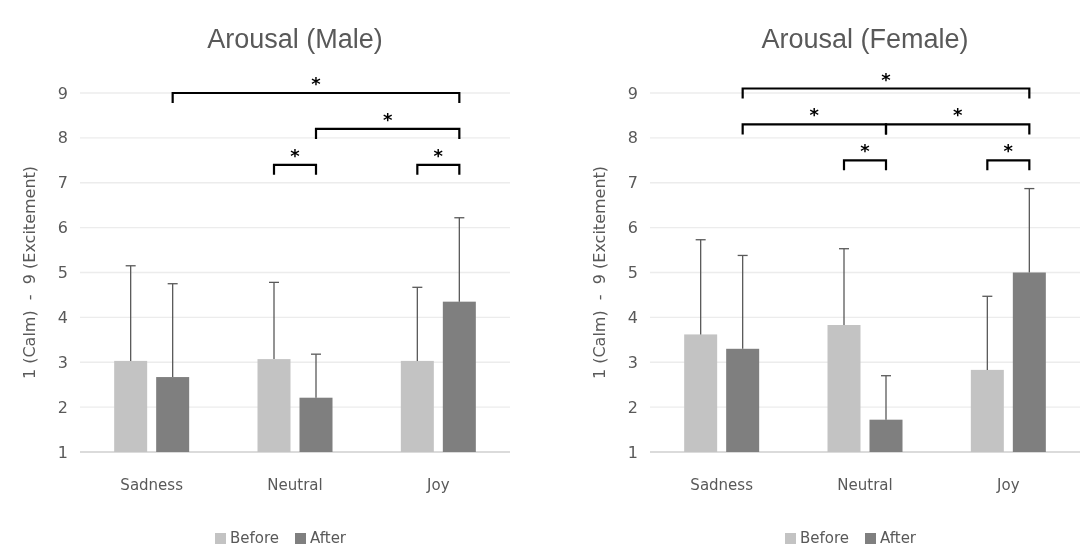 This screenshot has width=1083, height=554. I want to click on chart-title: Arousal (Female), so click(865, 39).